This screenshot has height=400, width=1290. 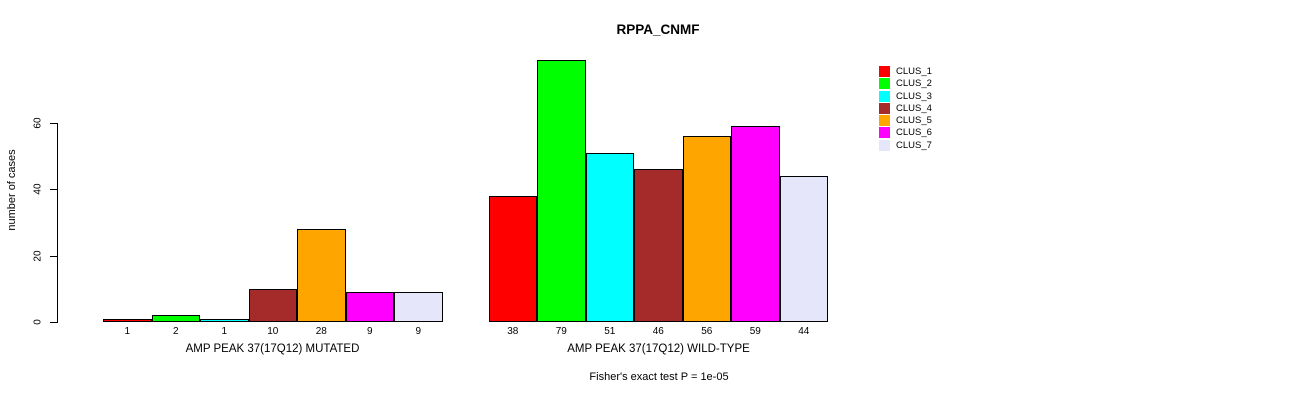 I want to click on bar-clus_5-group2, so click(x=706, y=229).